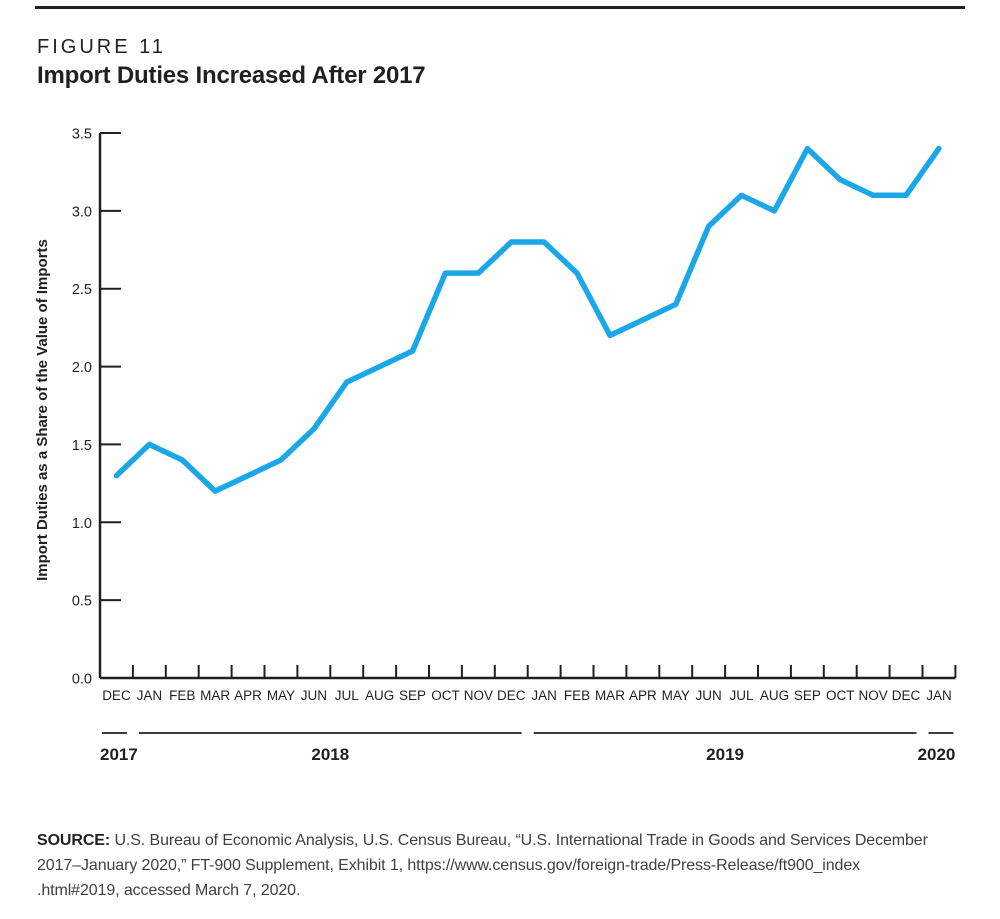  What do you see at coordinates (231, 75) in the screenshot?
I see `figure-title: Import Duties Increased After 2017` at bounding box center [231, 75].